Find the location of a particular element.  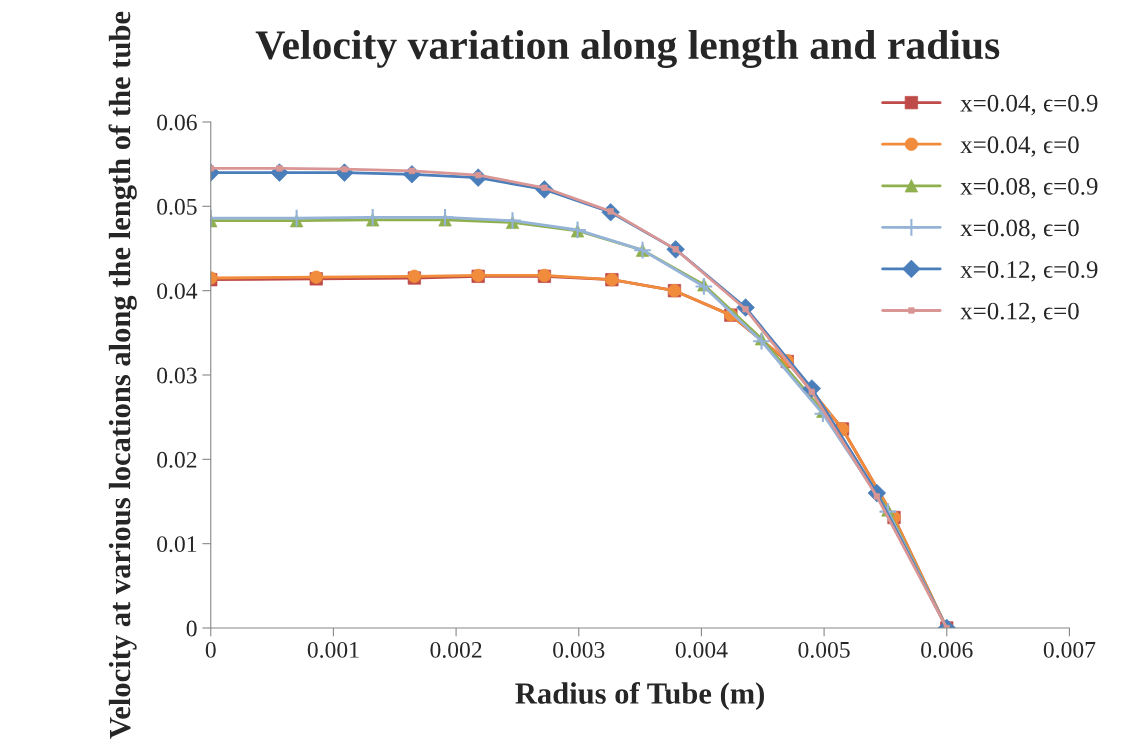

x-tick-label: 0 is located at coordinates (210, 649).